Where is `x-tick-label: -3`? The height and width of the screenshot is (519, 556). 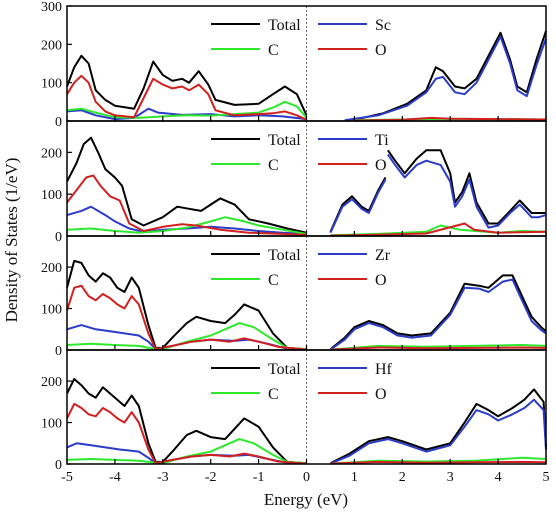 x-tick-label: -3 is located at coordinates (163, 477).